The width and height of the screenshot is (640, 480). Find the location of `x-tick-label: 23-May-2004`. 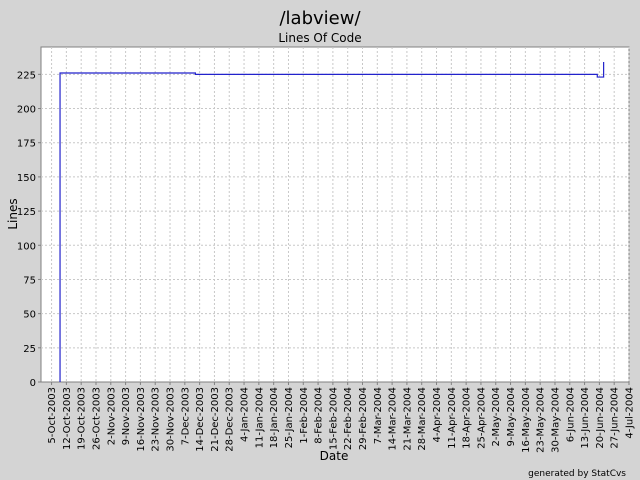

x-tick-label: 23-May-2004 is located at coordinates (541, 420).